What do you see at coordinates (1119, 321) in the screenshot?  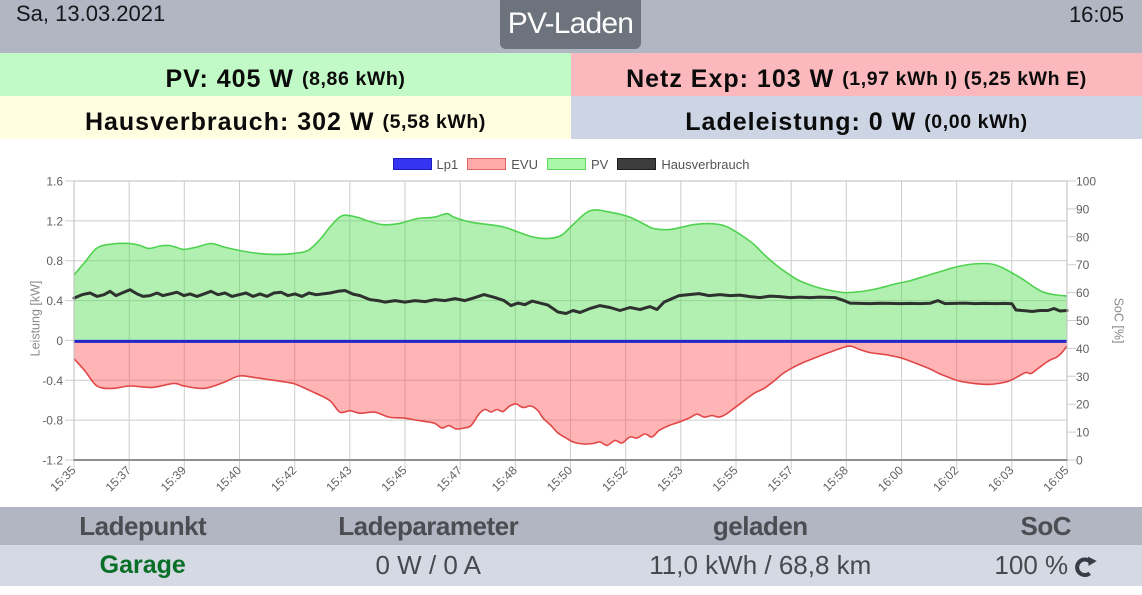 I see `svg-text: SoC [%]` at bounding box center [1119, 321].